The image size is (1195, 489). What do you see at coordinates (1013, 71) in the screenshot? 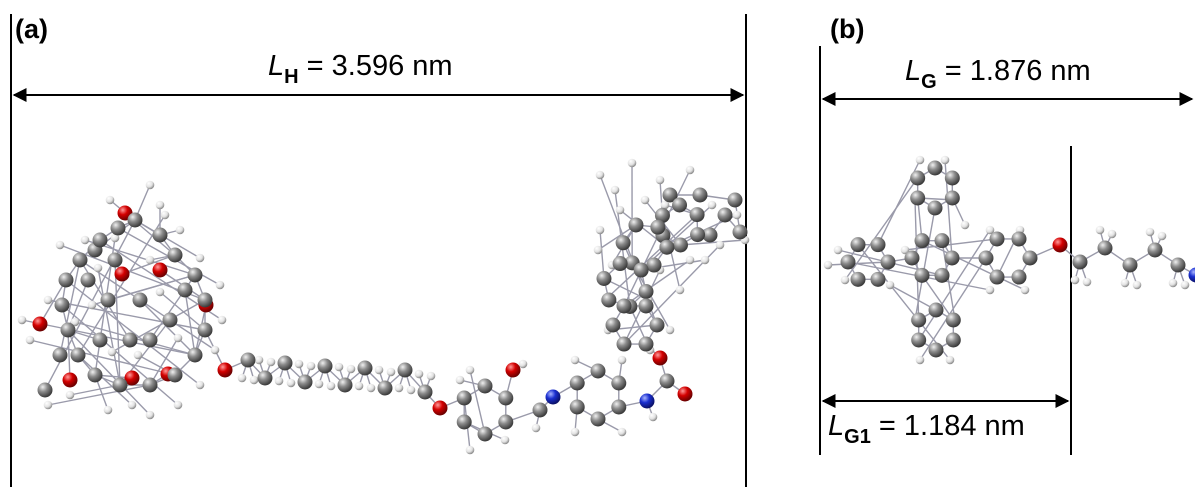
I see `length-value: = 1.876 nm` at bounding box center [1013, 71].